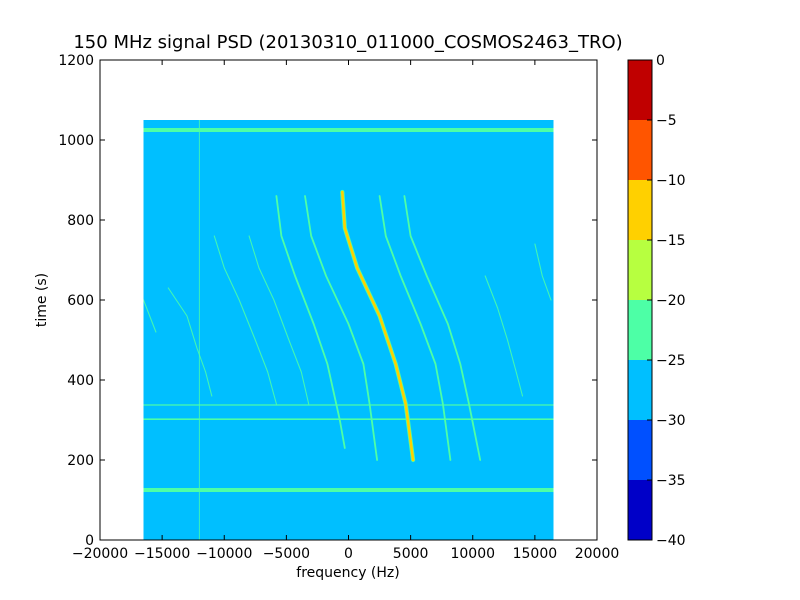 This screenshot has height=600, width=800. What do you see at coordinates (671, 181) in the screenshot?
I see `colorbar-tick-label: −10` at bounding box center [671, 181].